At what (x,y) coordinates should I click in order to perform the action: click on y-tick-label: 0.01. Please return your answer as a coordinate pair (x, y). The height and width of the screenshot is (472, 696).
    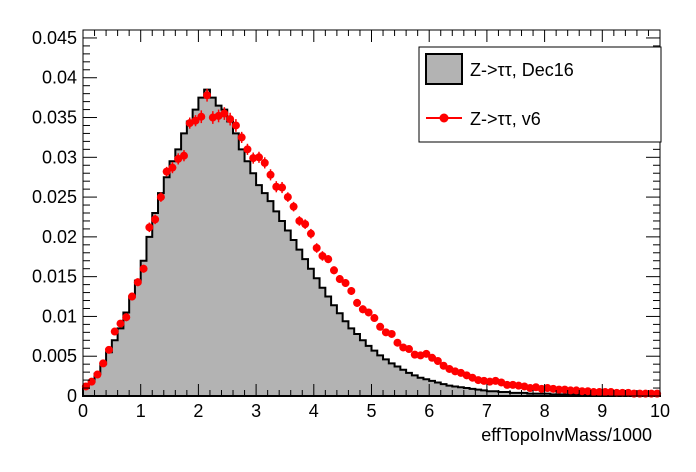
    Looking at the image, I should click on (59, 316).